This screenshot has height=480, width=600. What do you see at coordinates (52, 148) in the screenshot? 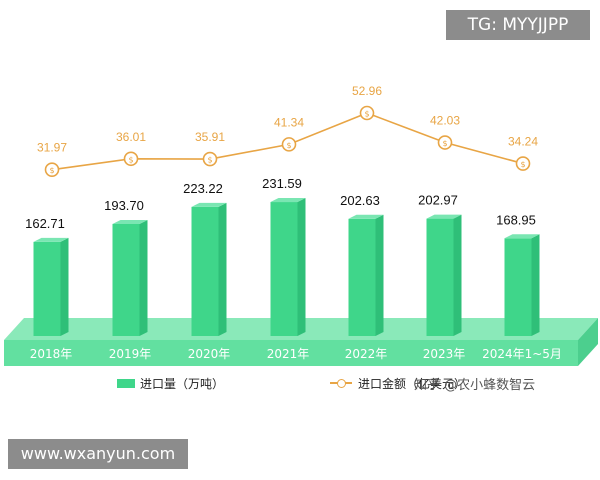
I see `amount-value-label: 31.97` at bounding box center [52, 148].